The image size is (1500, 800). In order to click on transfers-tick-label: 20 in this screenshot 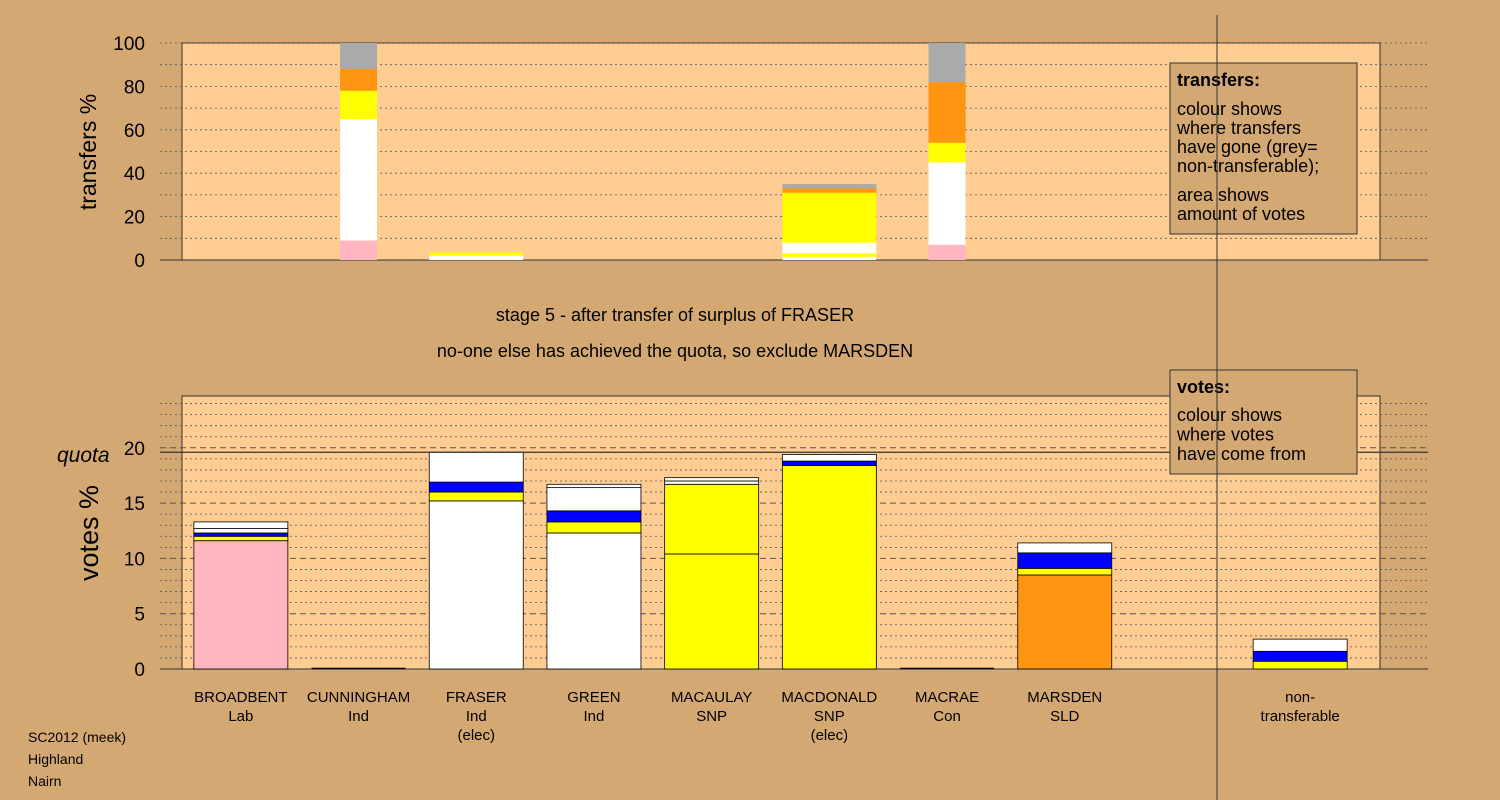, I will do `click(134, 218)`.